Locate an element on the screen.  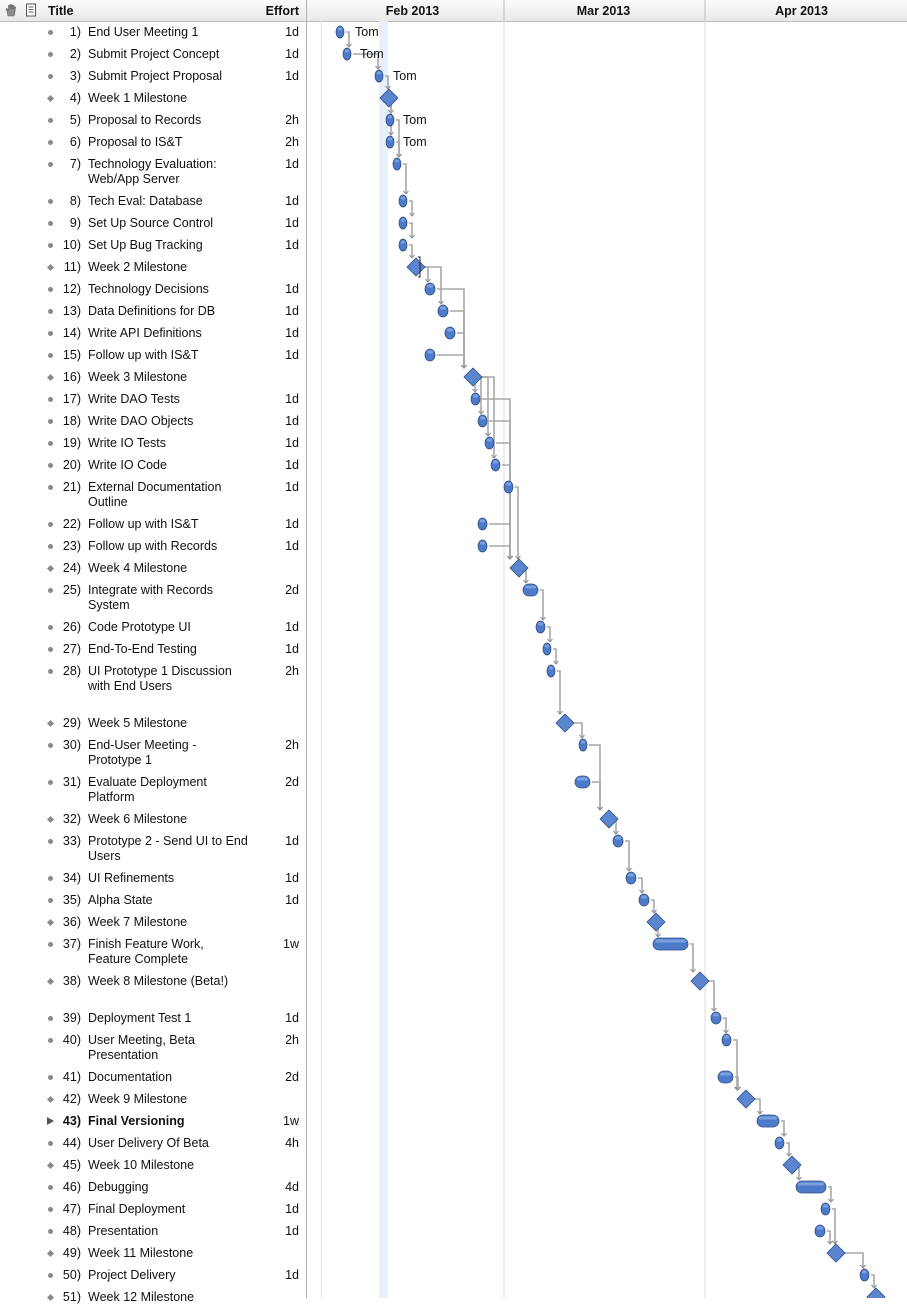
task-row: 10) Set Up Bug Tracking 1d is located at coordinates (153, 245).